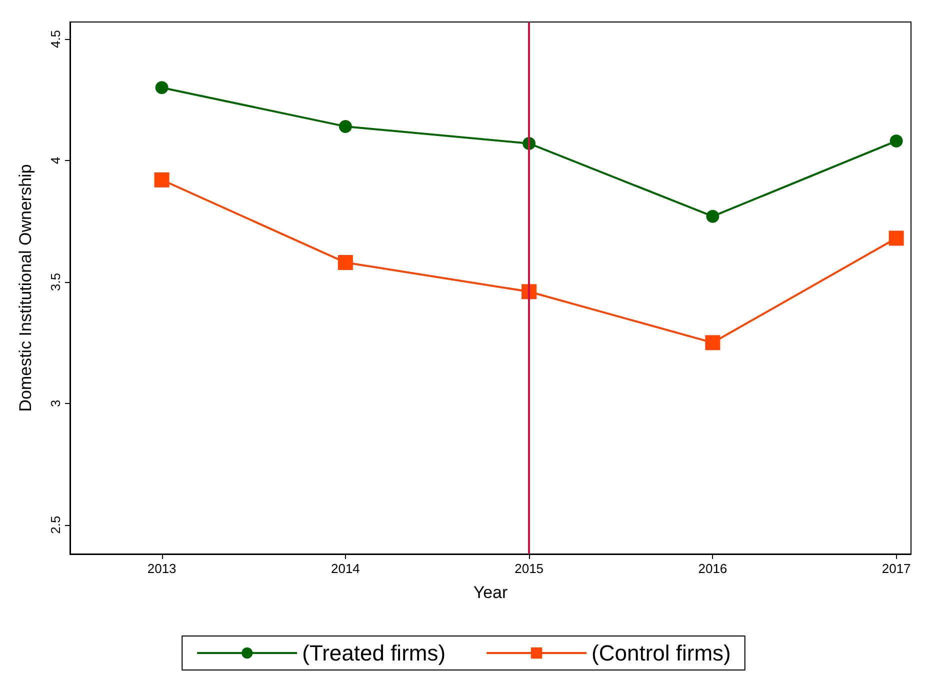 This screenshot has height=680, width=927. I want to click on x-tick-label: 2014, so click(345, 568).